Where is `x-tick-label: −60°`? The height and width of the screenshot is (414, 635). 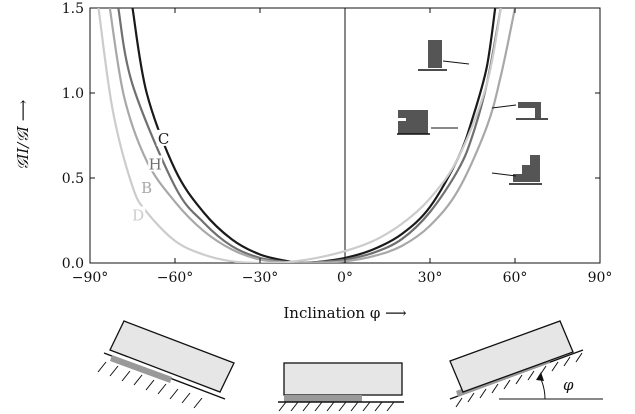 x-tick-label: −60° is located at coordinates (175, 278).